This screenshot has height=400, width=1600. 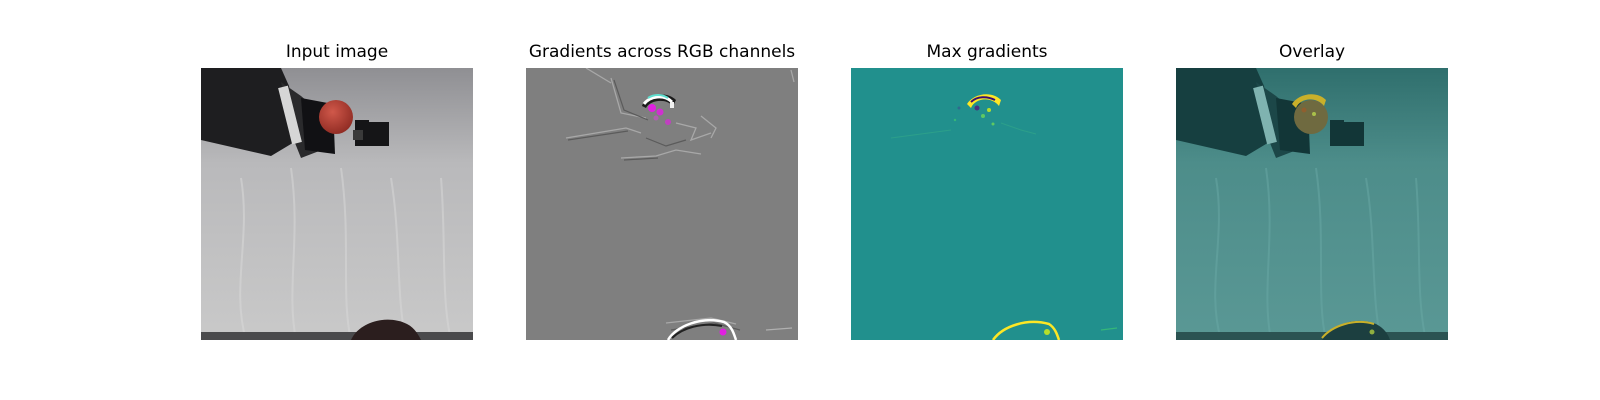 What do you see at coordinates (336, 117) in the screenshot?
I see `red-ball` at bounding box center [336, 117].